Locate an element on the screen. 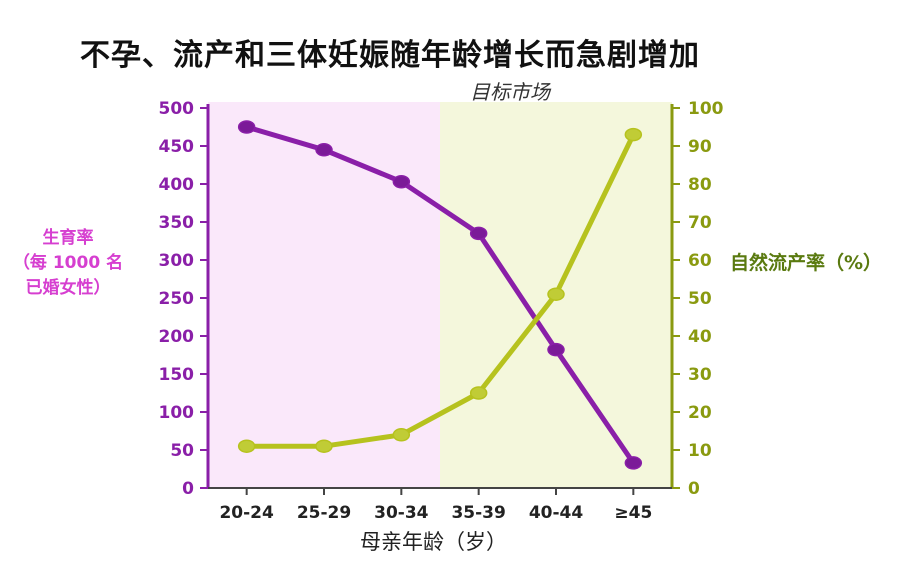  left-tick-label: 350 is located at coordinates (177, 223).